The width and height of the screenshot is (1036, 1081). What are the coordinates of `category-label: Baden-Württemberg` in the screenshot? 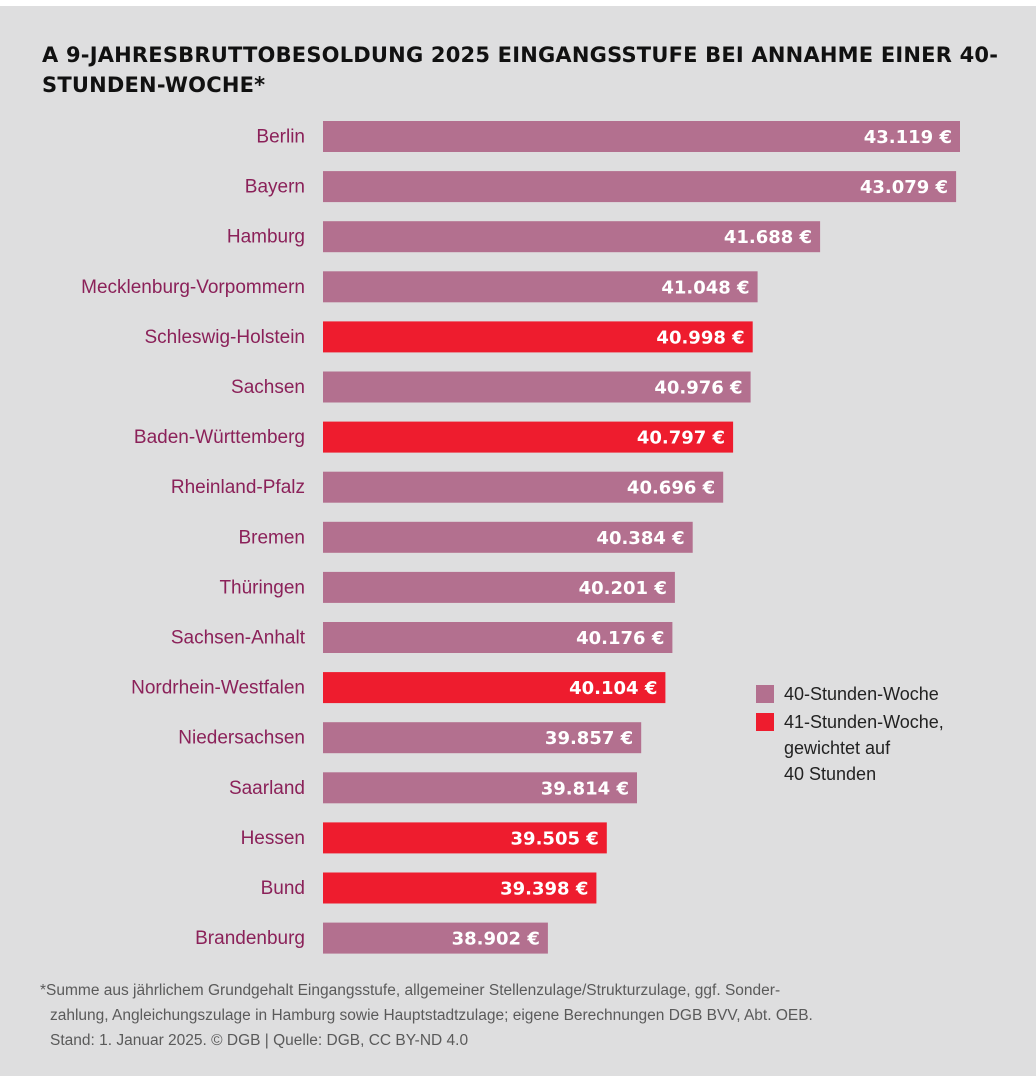 It's located at (219, 437).